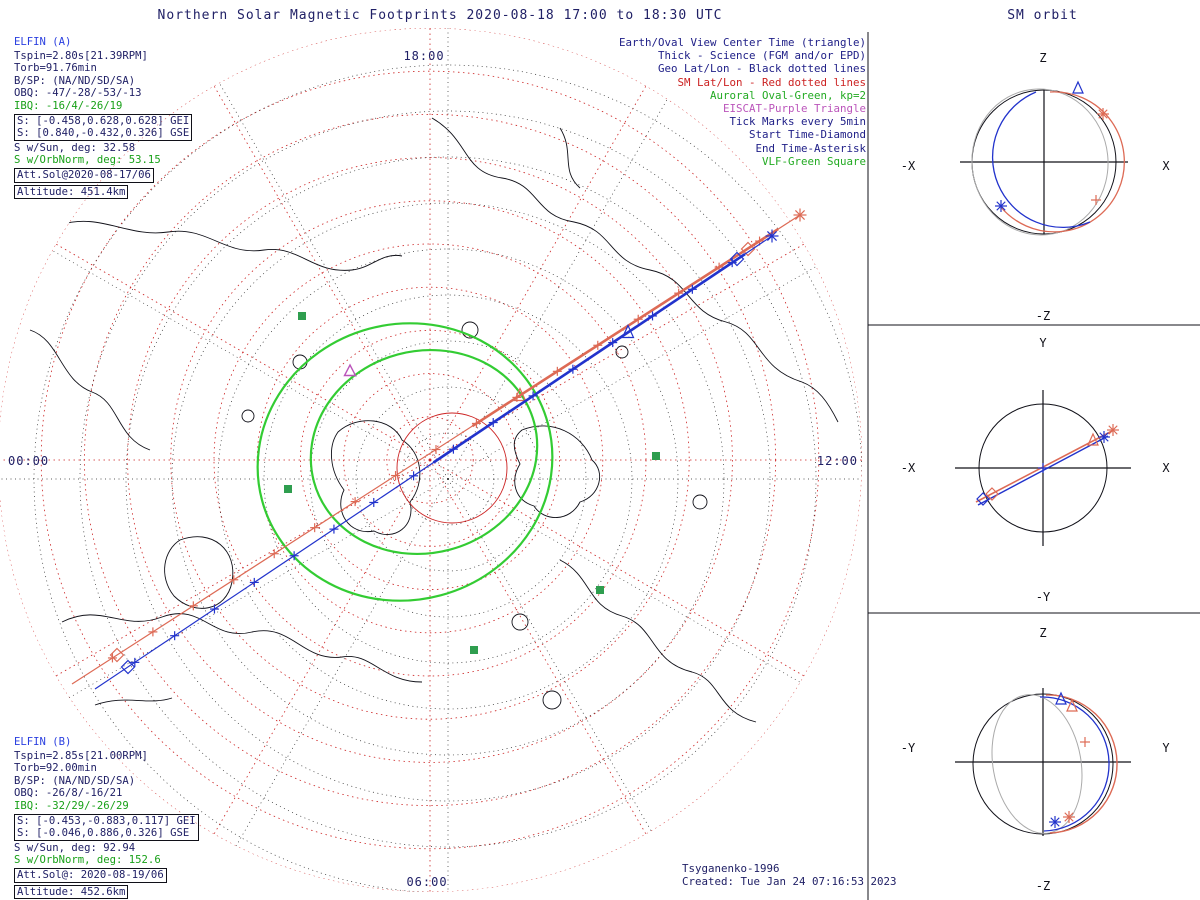 The height and width of the screenshot is (900, 1200). Describe the element at coordinates (78, 93) in the screenshot. I see `info-line: OBQ: -47/-28/-53/-13` at that location.